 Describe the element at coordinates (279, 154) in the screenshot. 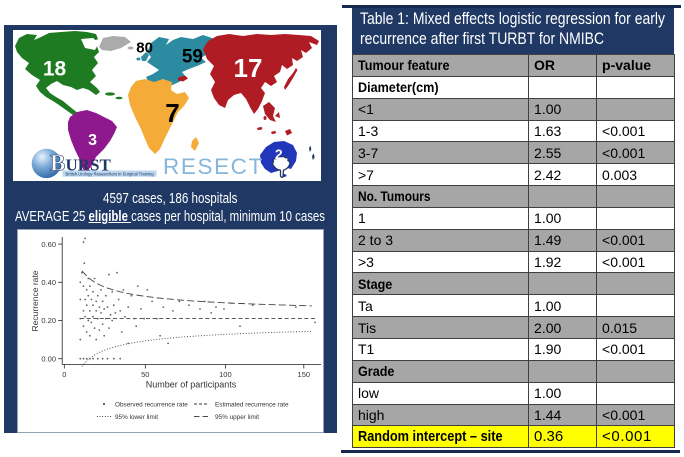

I see `svg-text: 2` at that location.